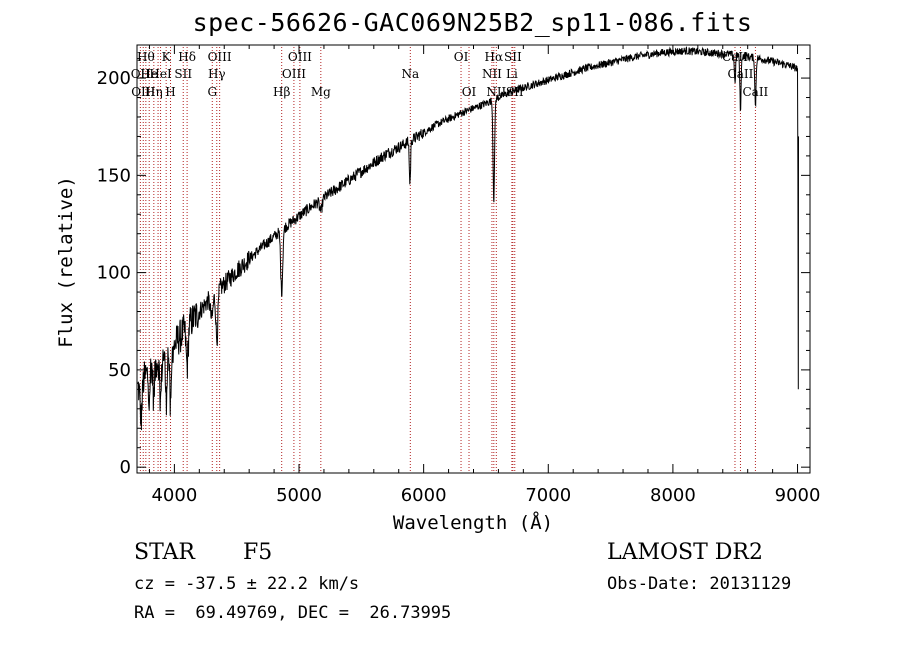 The image size is (900, 649). I want to click on x-tick-label: 8000, so click(673, 495).